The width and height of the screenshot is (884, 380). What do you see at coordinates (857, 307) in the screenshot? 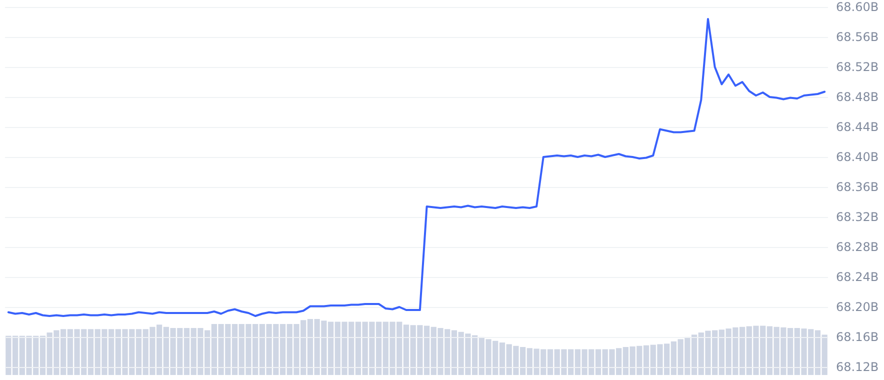
I see `y-tick-label: 68.20B` at bounding box center [857, 307].